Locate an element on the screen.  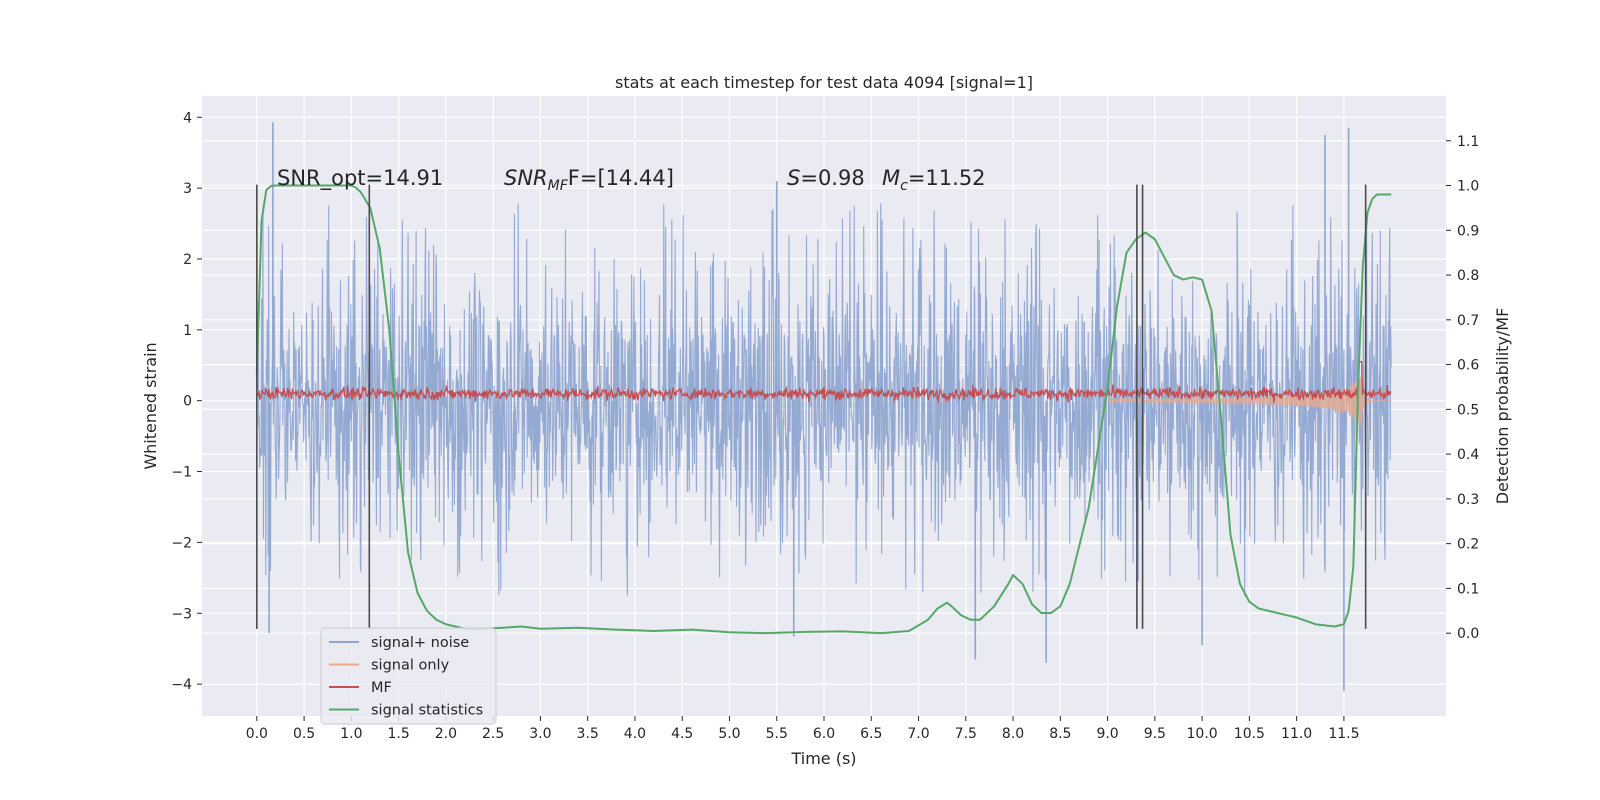
x-tick-label: 10.0 is located at coordinates (1202, 734).